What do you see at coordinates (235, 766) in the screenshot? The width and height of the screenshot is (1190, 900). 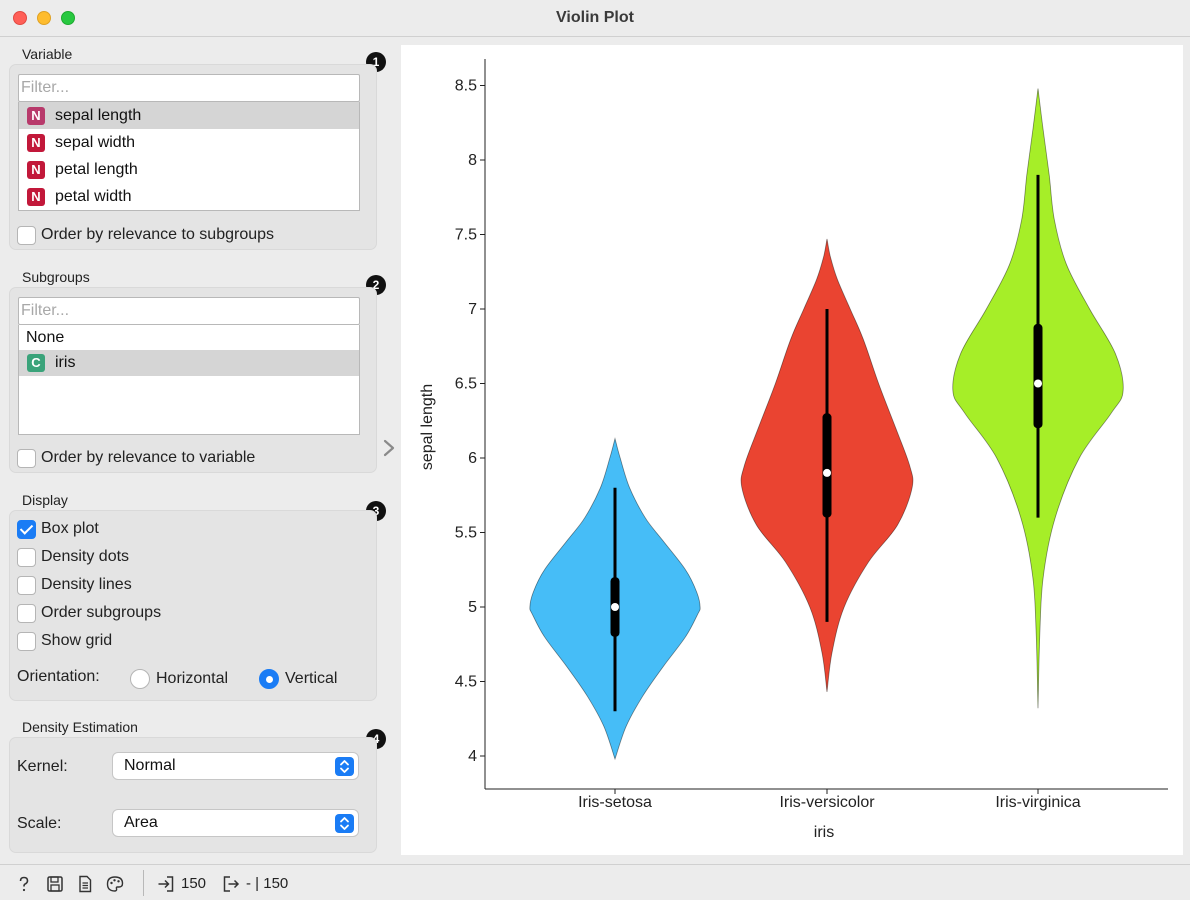 I see `kernel-select: Normal` at bounding box center [235, 766].